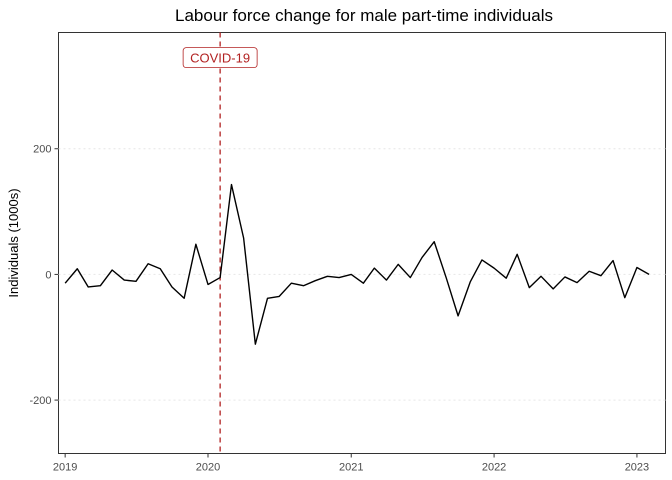  What do you see at coordinates (48, 275) in the screenshot?
I see `y-tick-label: 0` at bounding box center [48, 275].